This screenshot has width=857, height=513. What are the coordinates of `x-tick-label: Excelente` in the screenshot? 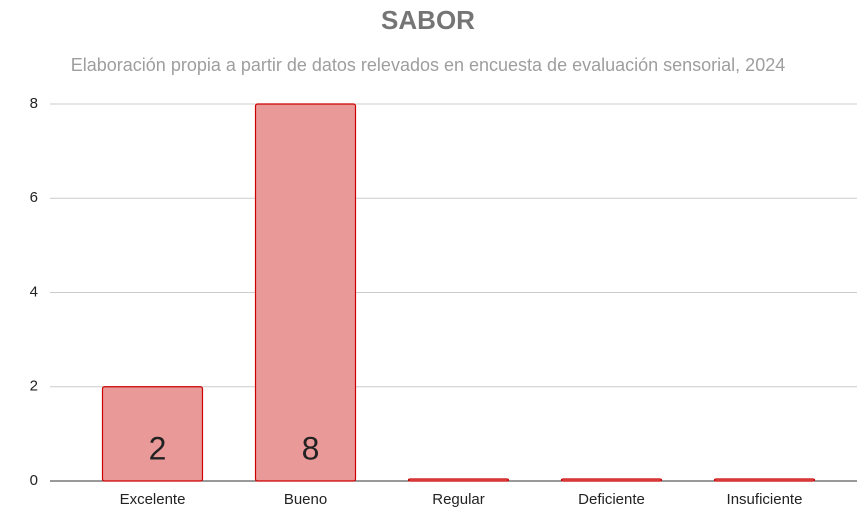 It's located at (153, 499).